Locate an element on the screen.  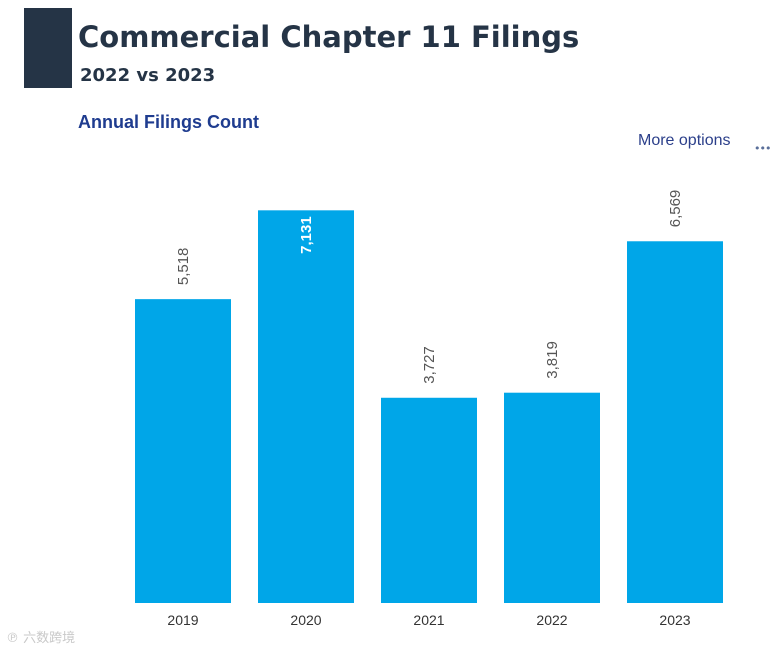
x-tick-label-2020: 2020 is located at coordinates (305, 620).